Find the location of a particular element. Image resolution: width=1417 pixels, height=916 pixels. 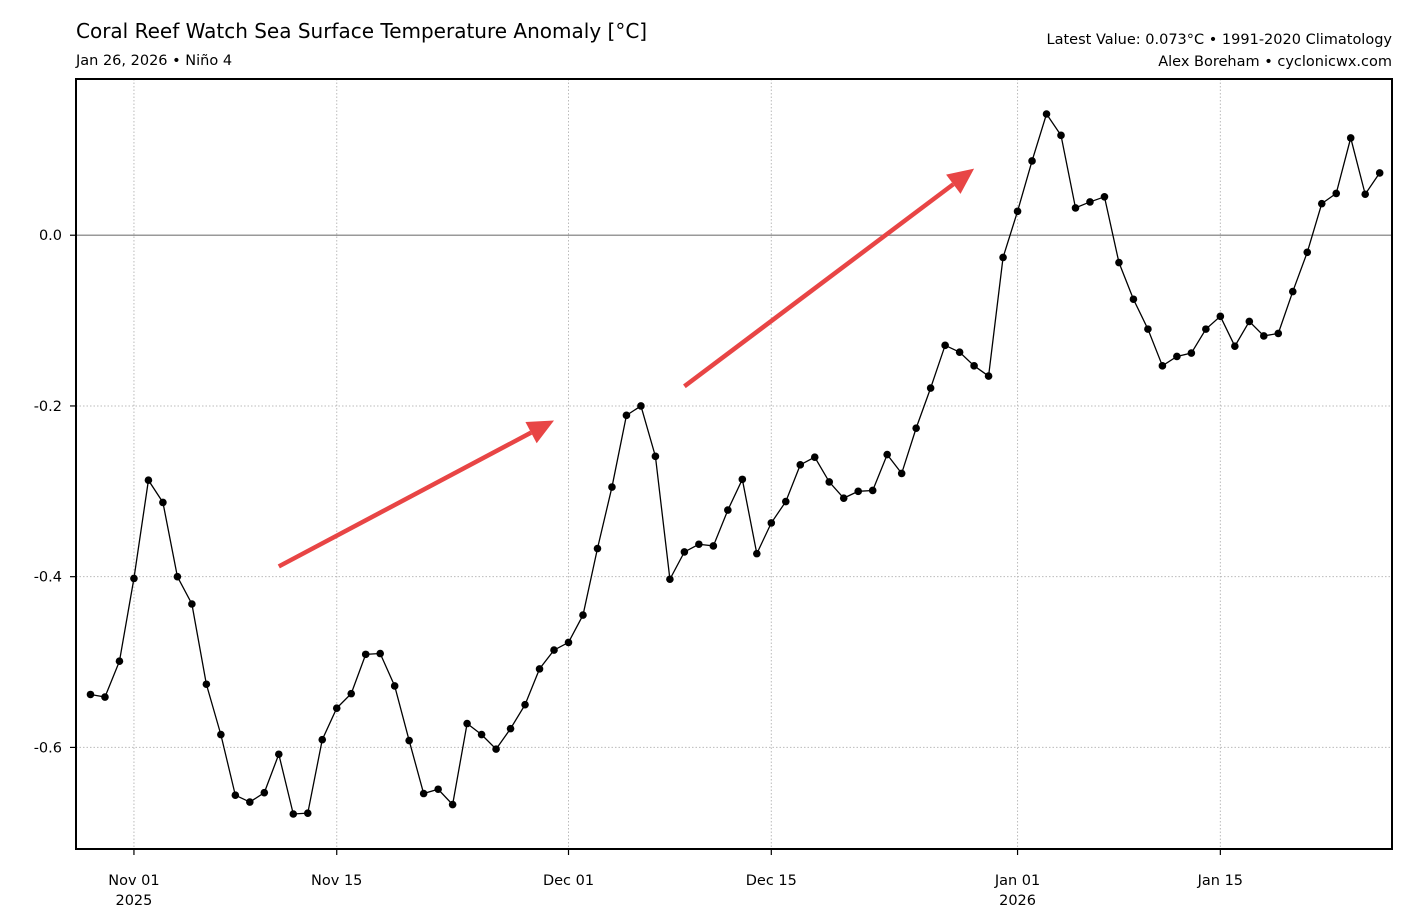

x-tick-label: Dec 01 is located at coordinates (568, 881).